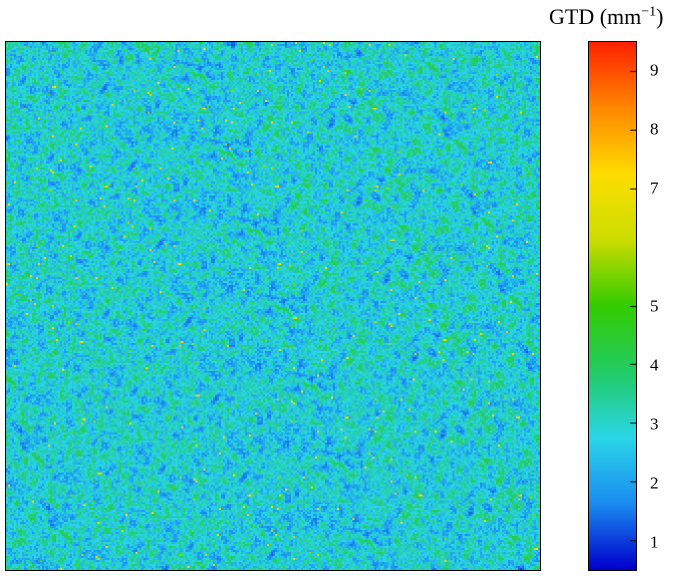  What do you see at coordinates (654, 542) in the screenshot?
I see `colorbar-tick-label: 1` at bounding box center [654, 542].